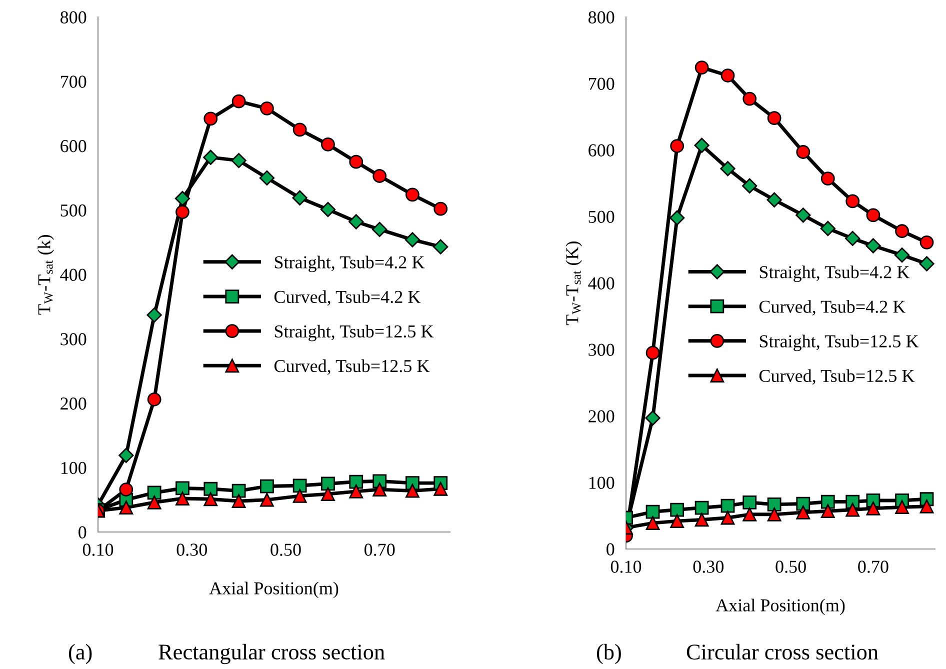 The image size is (946, 669). What do you see at coordinates (782, 652) in the screenshot?
I see `text: Circular cross section` at bounding box center [782, 652].